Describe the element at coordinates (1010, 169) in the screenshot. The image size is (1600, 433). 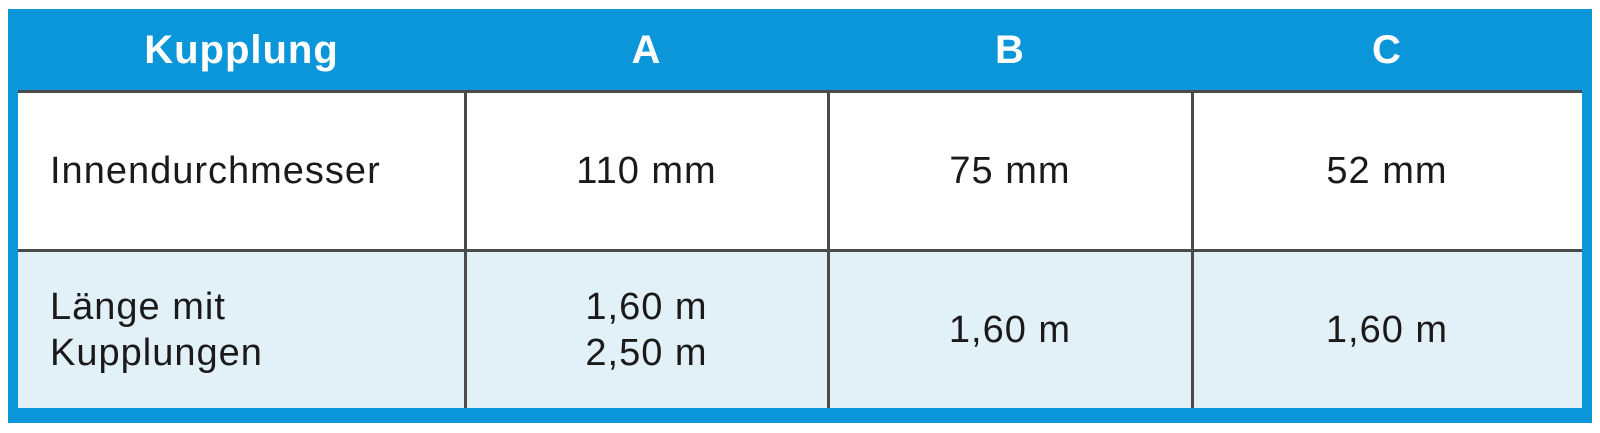
I see `table-cell: 75 mm` at that location.